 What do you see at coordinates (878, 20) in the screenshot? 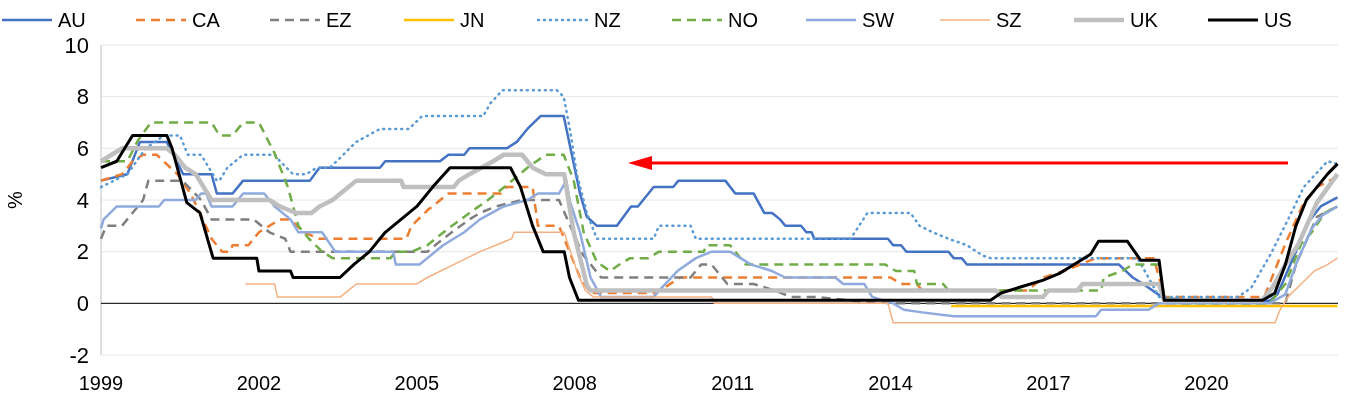
I see `legend-label: SW` at bounding box center [878, 20].